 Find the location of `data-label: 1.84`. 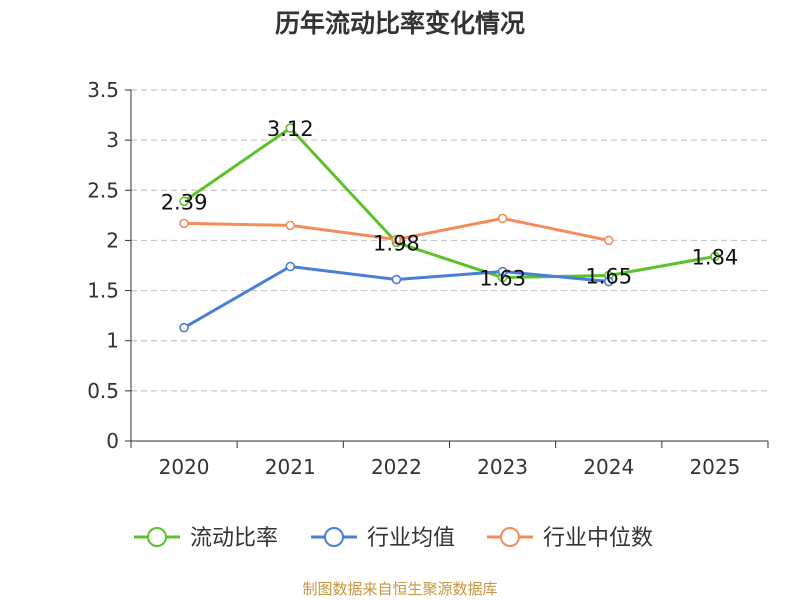

data-label: 1.84 is located at coordinates (715, 257).